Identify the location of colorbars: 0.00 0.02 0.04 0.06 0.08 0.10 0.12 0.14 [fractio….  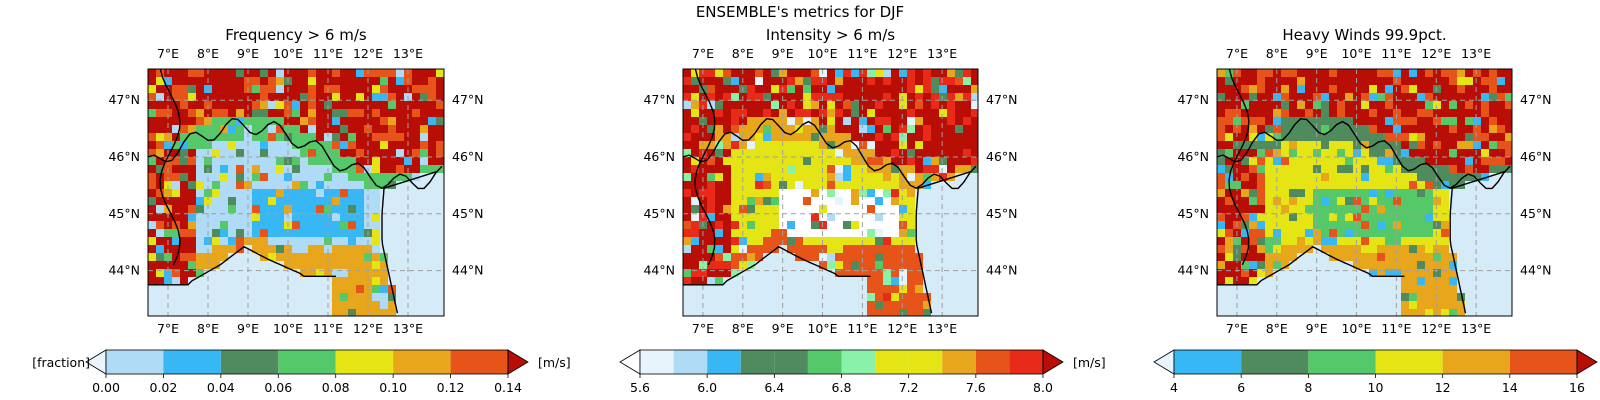
(815, 372).